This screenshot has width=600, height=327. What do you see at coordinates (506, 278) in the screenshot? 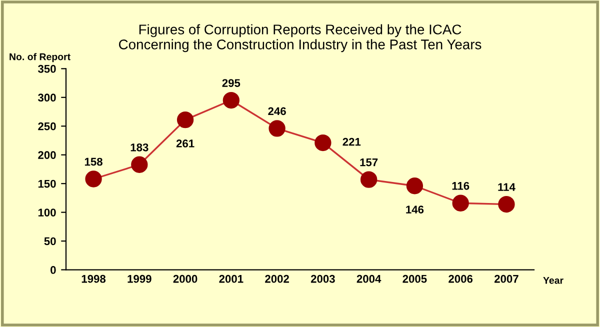
I see `x-tick-label: 2007` at bounding box center [506, 278].